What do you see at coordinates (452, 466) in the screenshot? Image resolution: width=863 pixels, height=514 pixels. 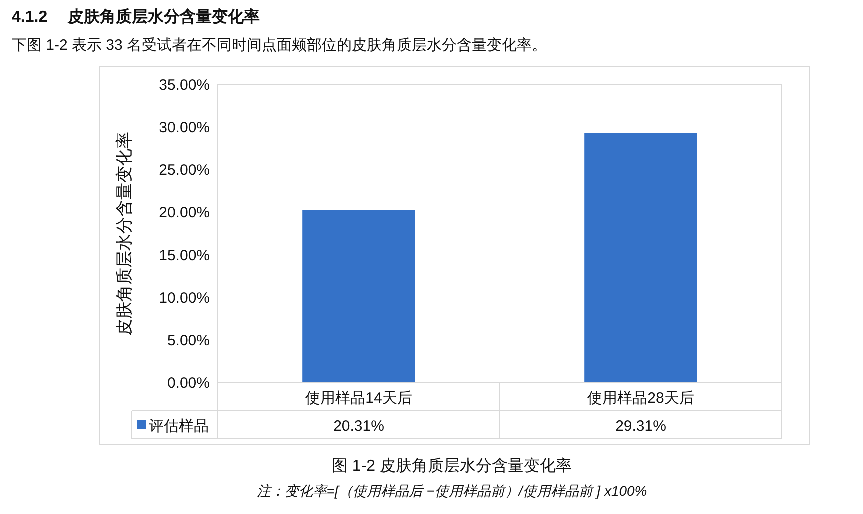 I see `caption: 图 1-2 皮肤角质层水分含量变化率` at bounding box center [452, 466].